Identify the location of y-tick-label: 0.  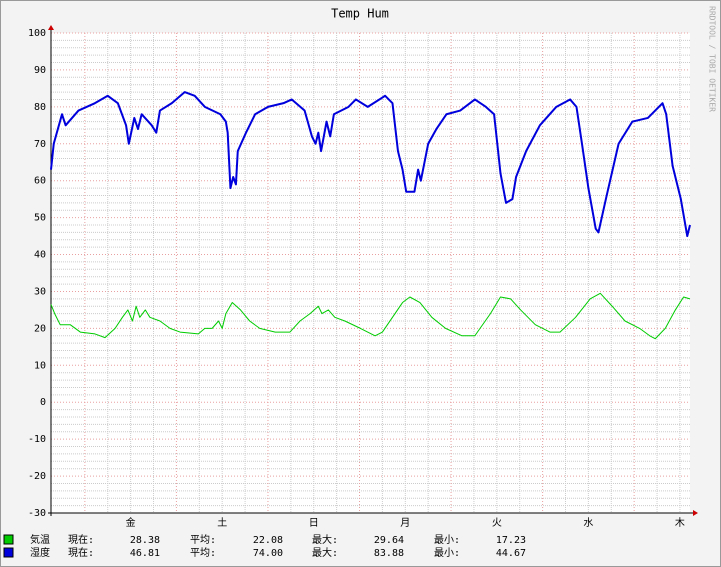
(43, 402).